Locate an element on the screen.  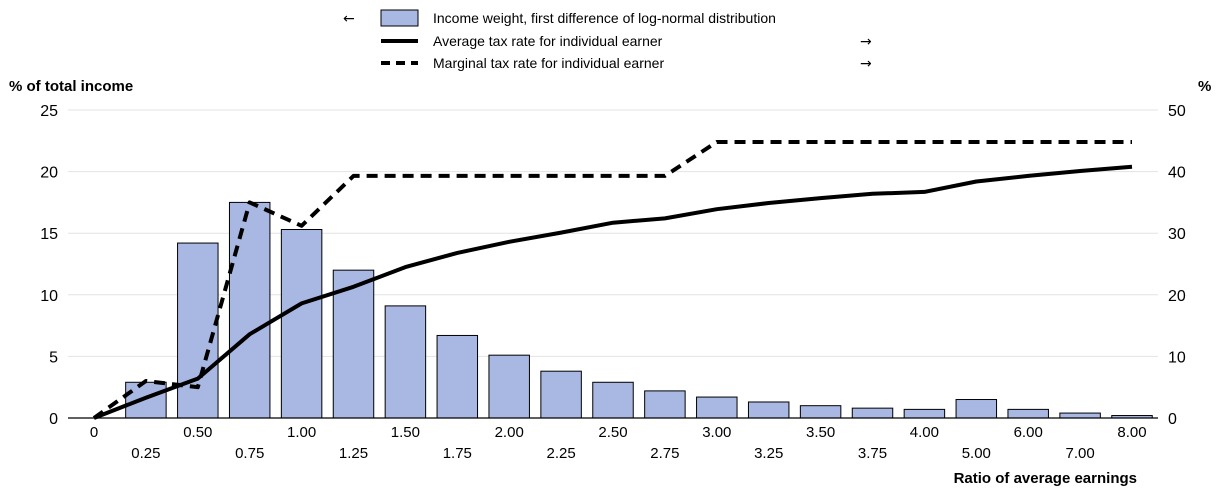
legend-arrow-bars: ← is located at coordinates (349, 19).